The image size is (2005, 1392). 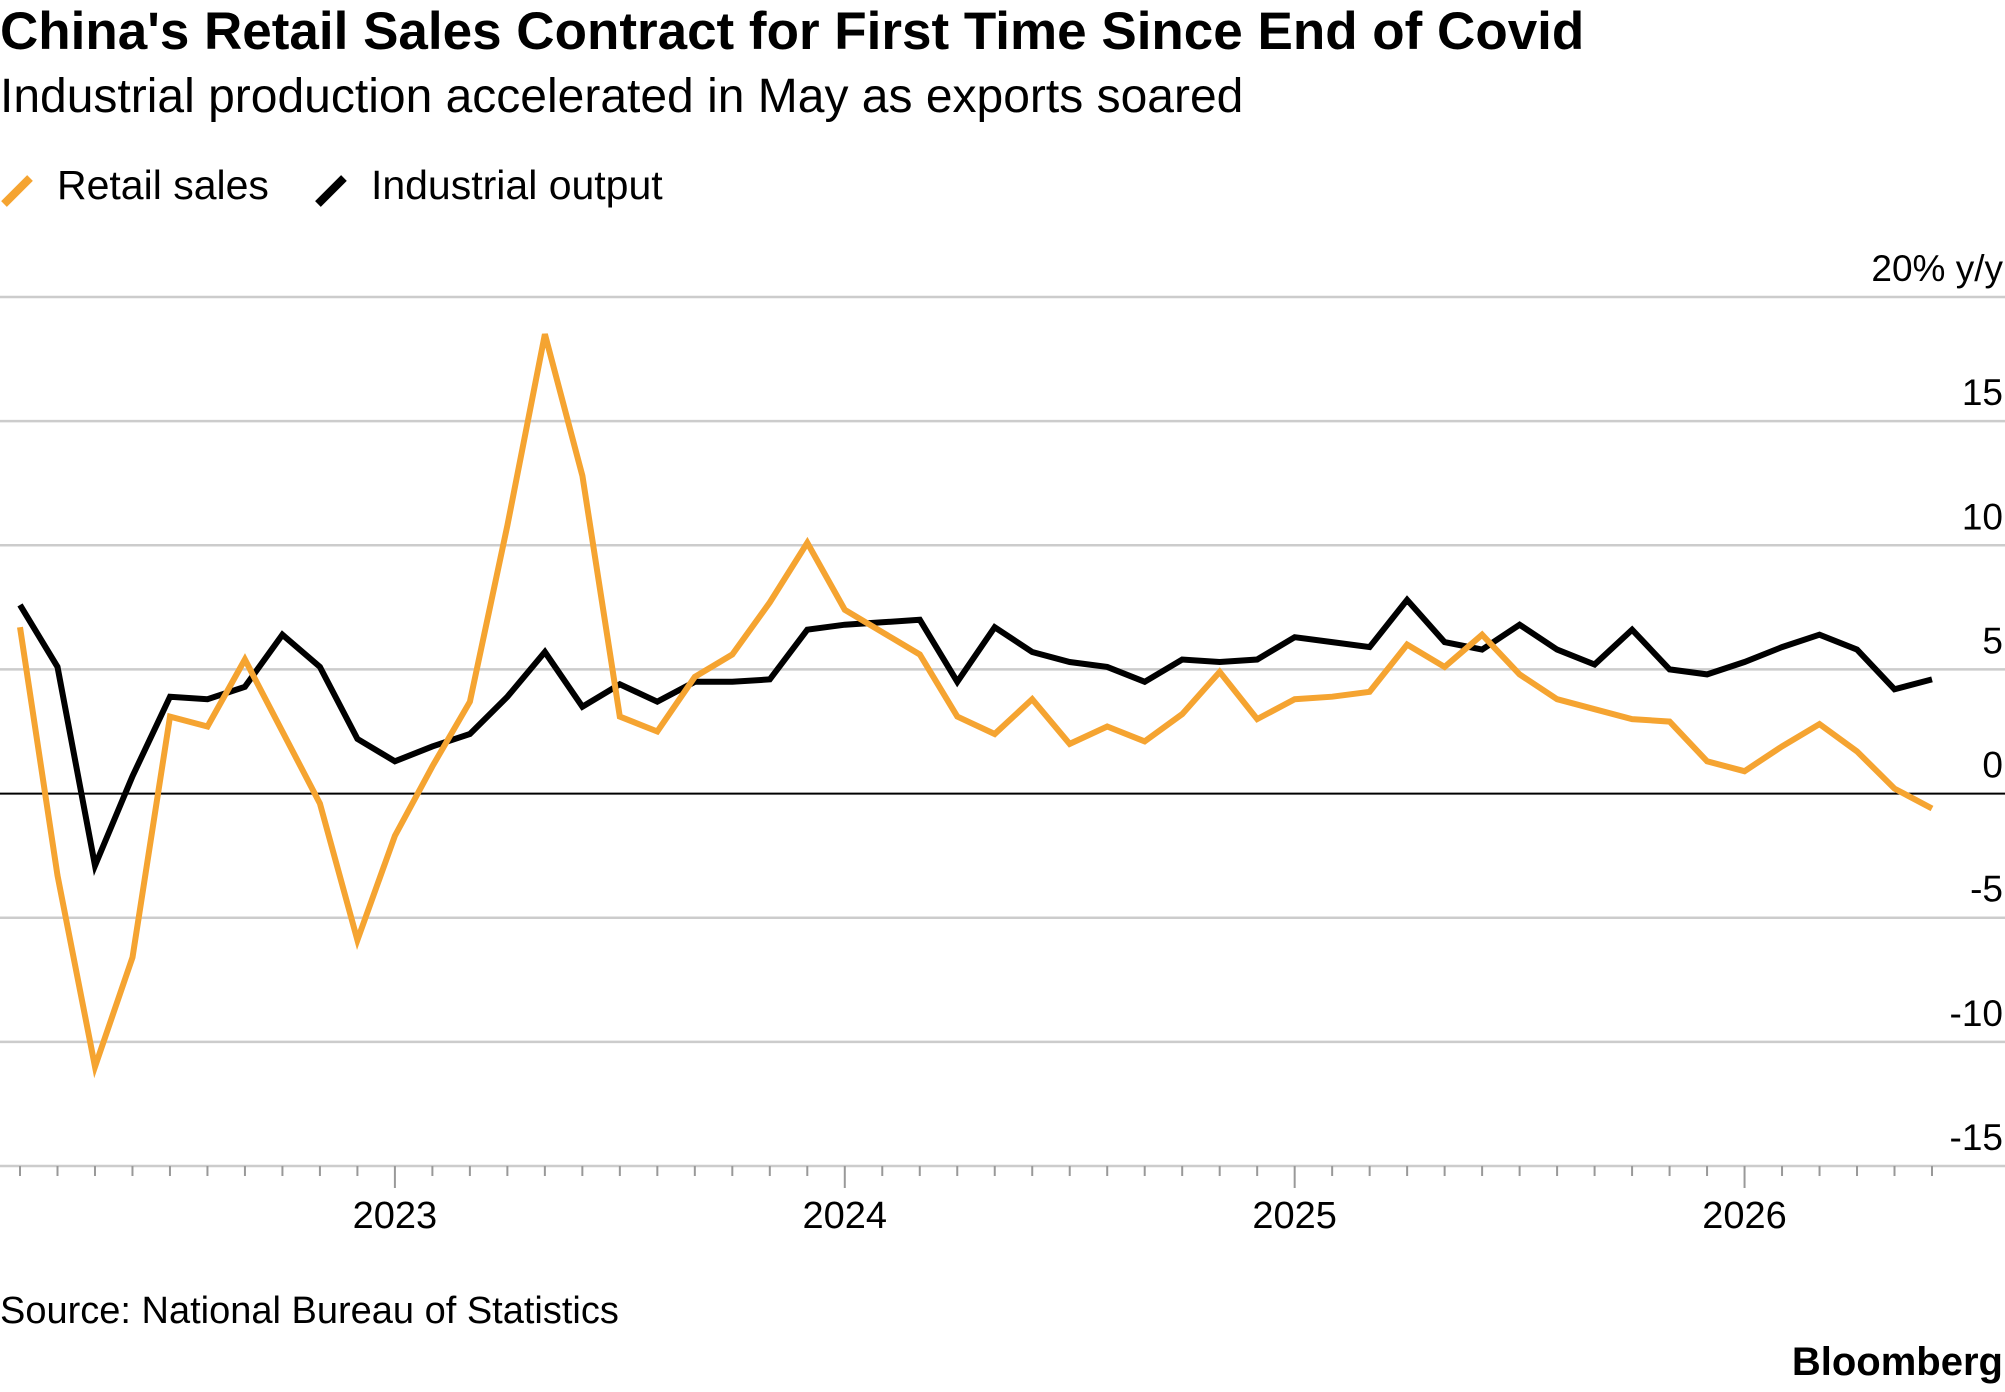 What do you see at coordinates (1982, 516) in the screenshot?
I see `y-tick-label: 10` at bounding box center [1982, 516].